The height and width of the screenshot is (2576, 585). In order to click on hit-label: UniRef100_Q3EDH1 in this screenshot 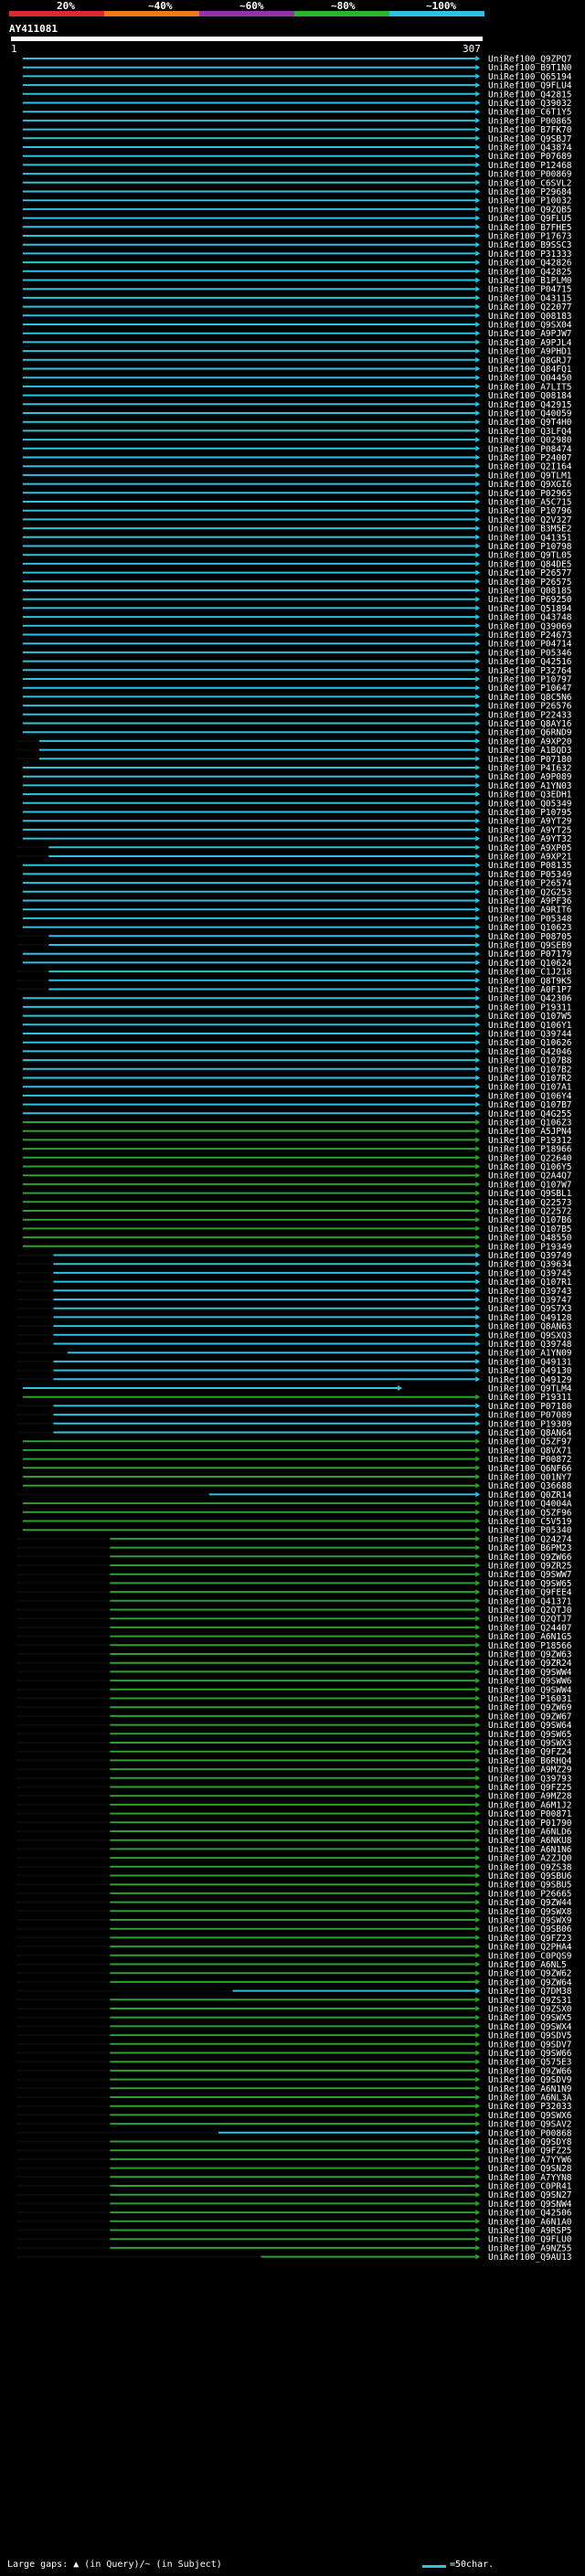, I will do `click(530, 795)`.